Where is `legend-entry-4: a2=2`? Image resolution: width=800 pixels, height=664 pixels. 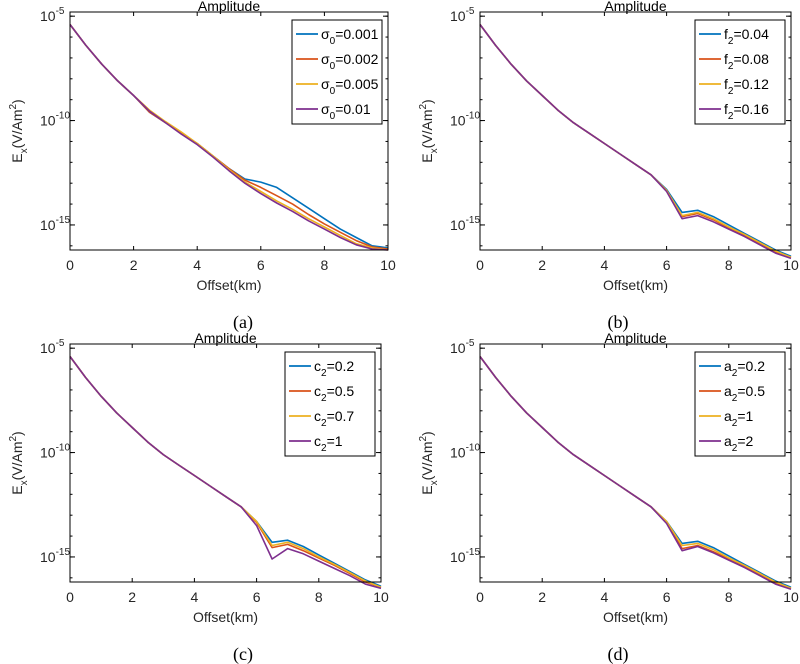 legend-entry-4: a2=2 is located at coordinates (739, 443).